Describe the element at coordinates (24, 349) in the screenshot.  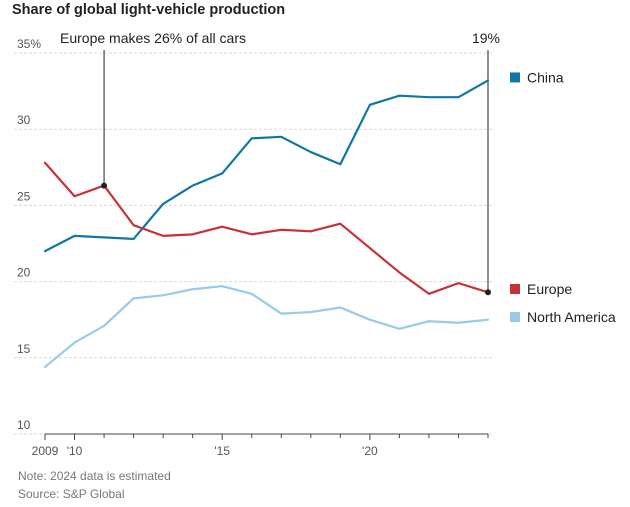
I see `y-tick-label: 15` at that location.